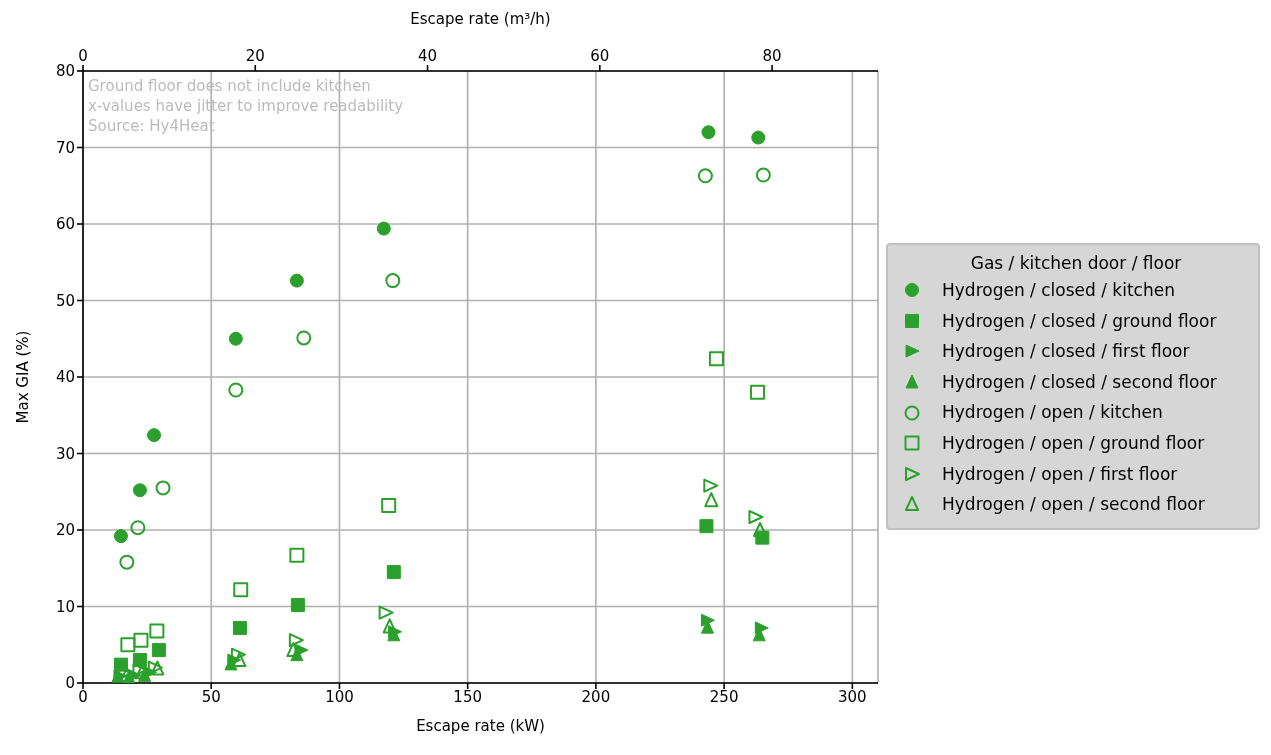  Describe the element at coordinates (852, 696) in the screenshot. I see `x-tick-label: 300` at that location.